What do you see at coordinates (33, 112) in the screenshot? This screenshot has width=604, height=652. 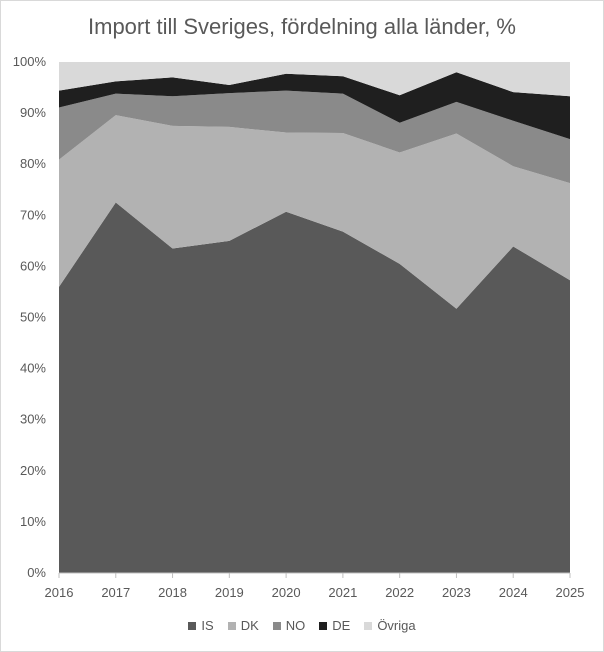 I see `y-tick-label: 90%` at bounding box center [33, 112].